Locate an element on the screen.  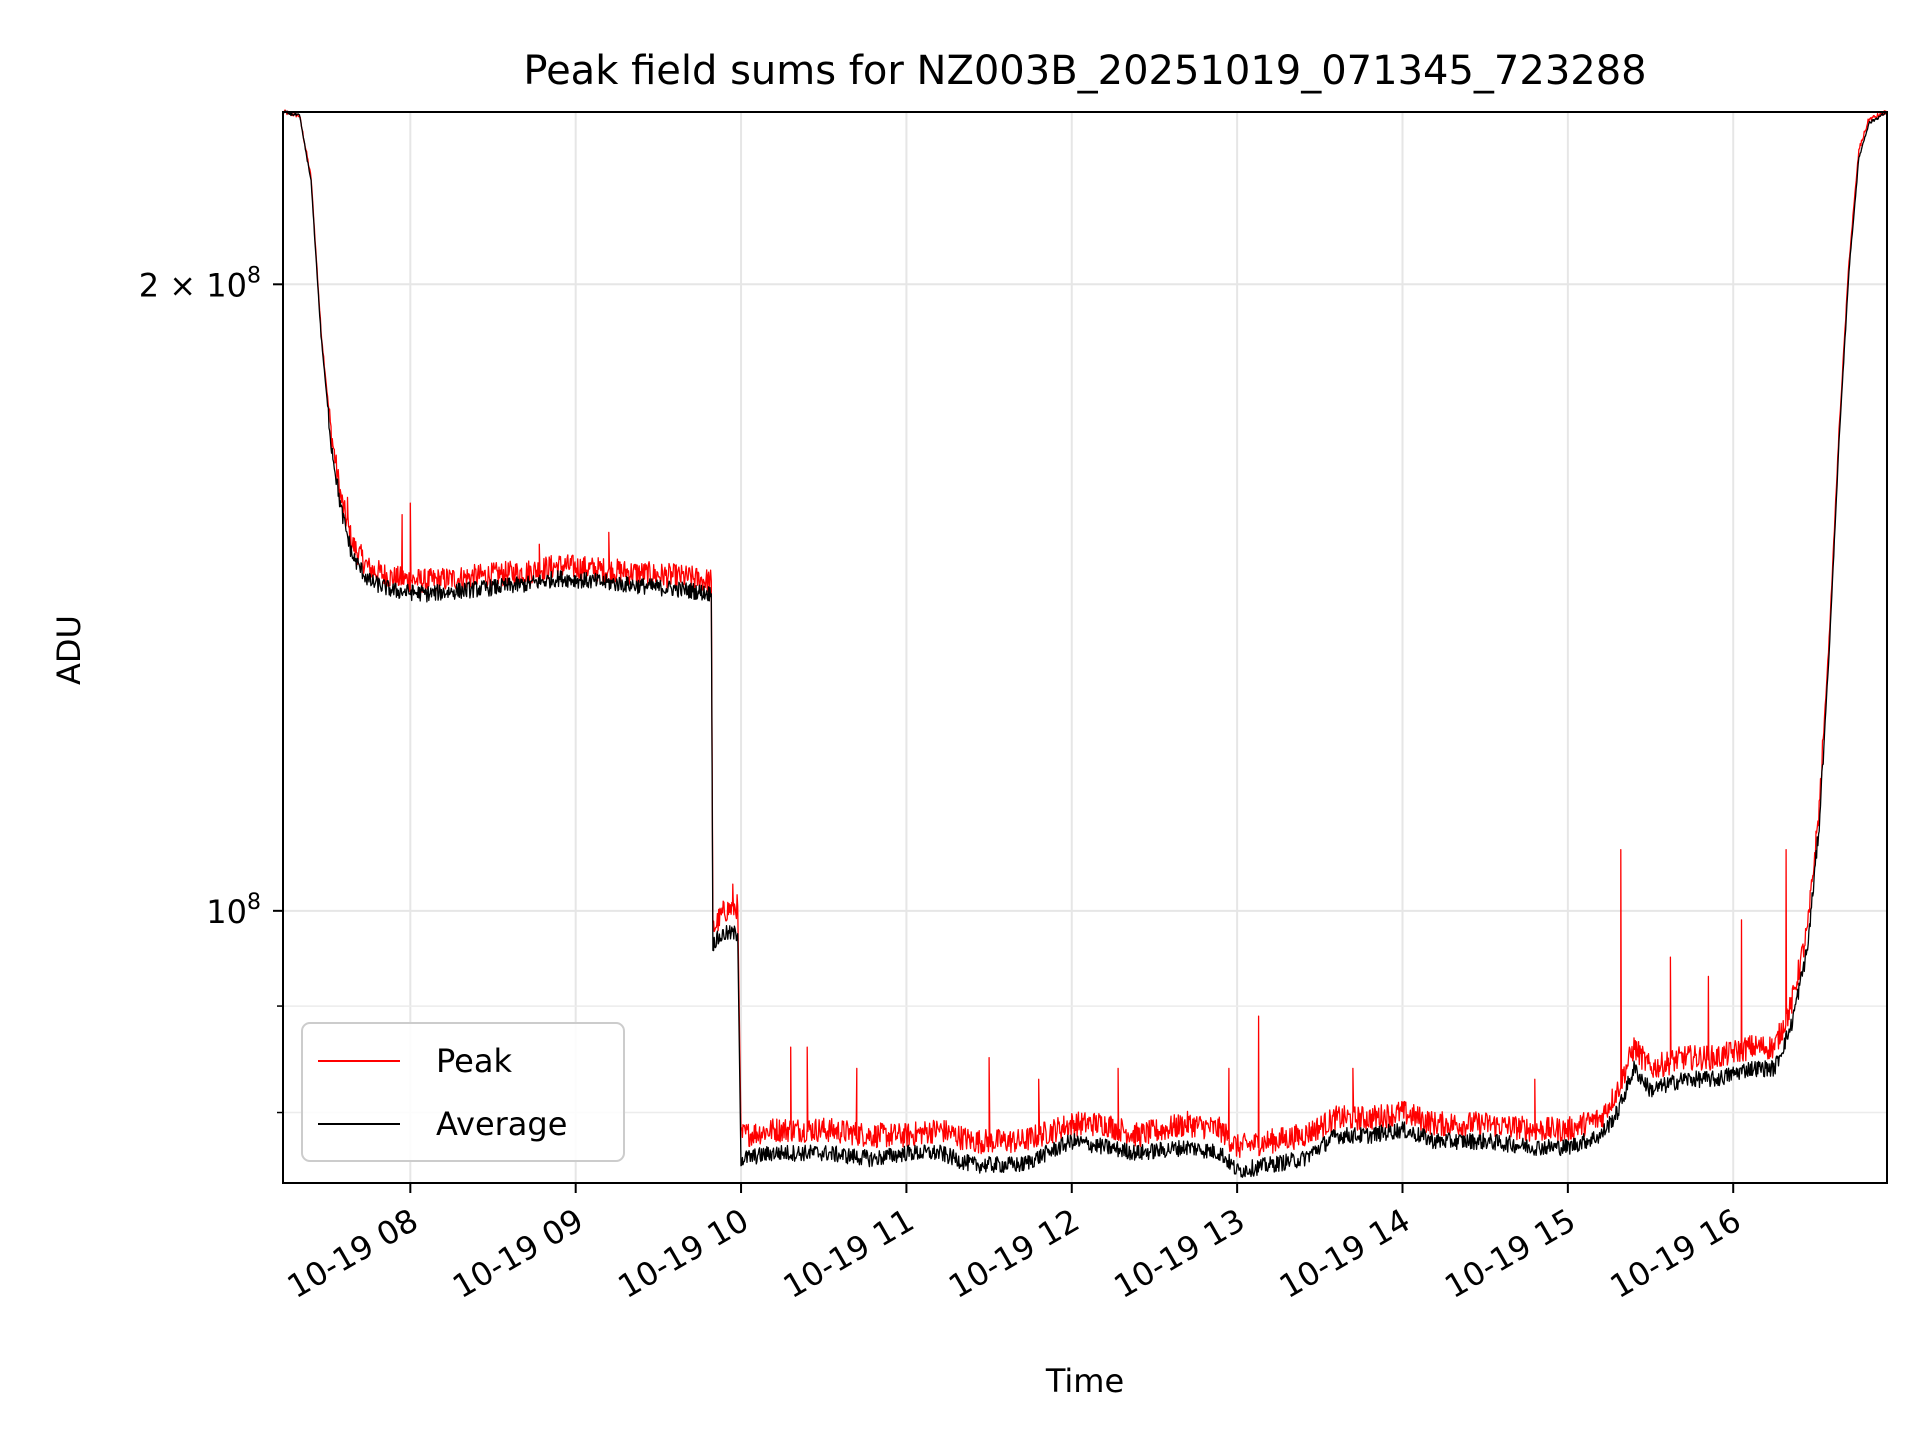
y-tick-label-base: 10 is located at coordinates (226, 912).